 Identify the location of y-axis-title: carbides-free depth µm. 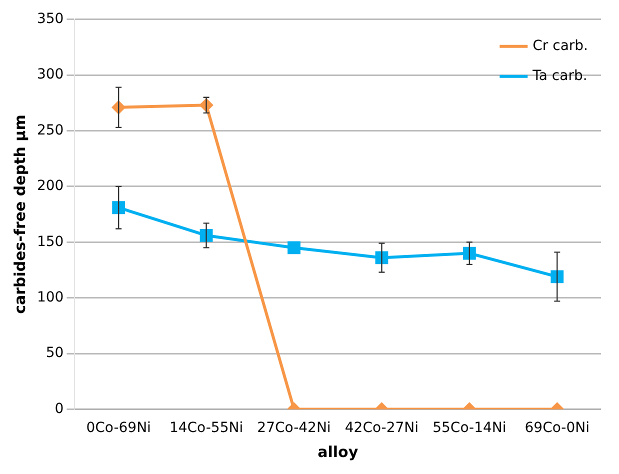
(19, 214).